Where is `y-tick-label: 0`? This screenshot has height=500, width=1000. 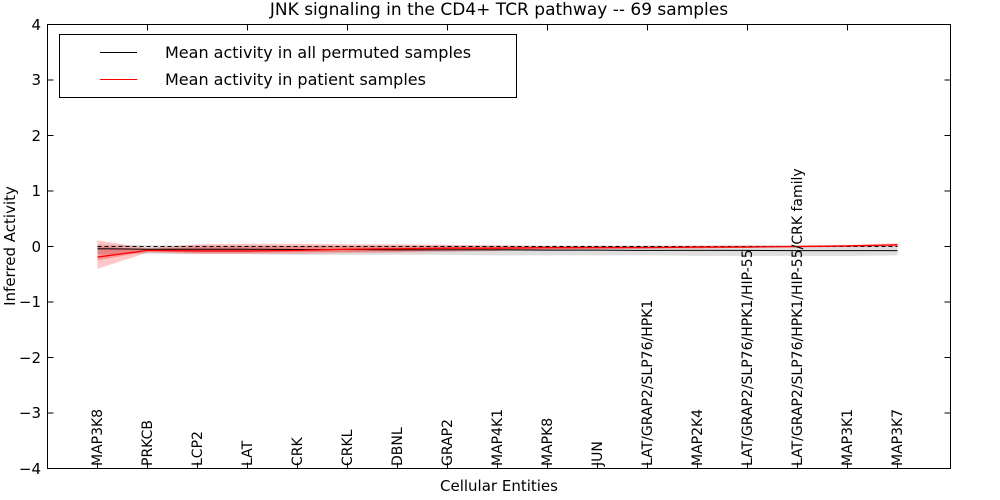
y-tick-label: 0 is located at coordinates (36, 246).